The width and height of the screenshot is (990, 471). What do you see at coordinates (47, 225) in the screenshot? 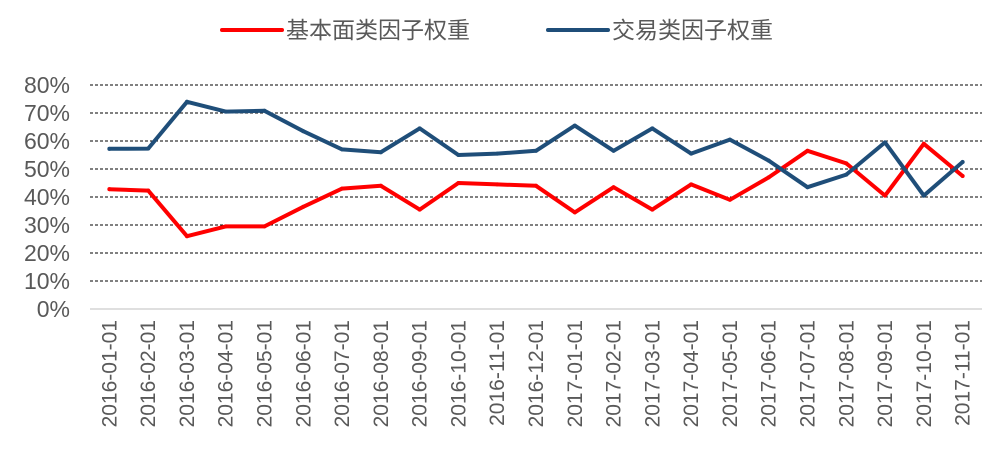
I see `y-tick-label: 30%` at bounding box center [47, 225].